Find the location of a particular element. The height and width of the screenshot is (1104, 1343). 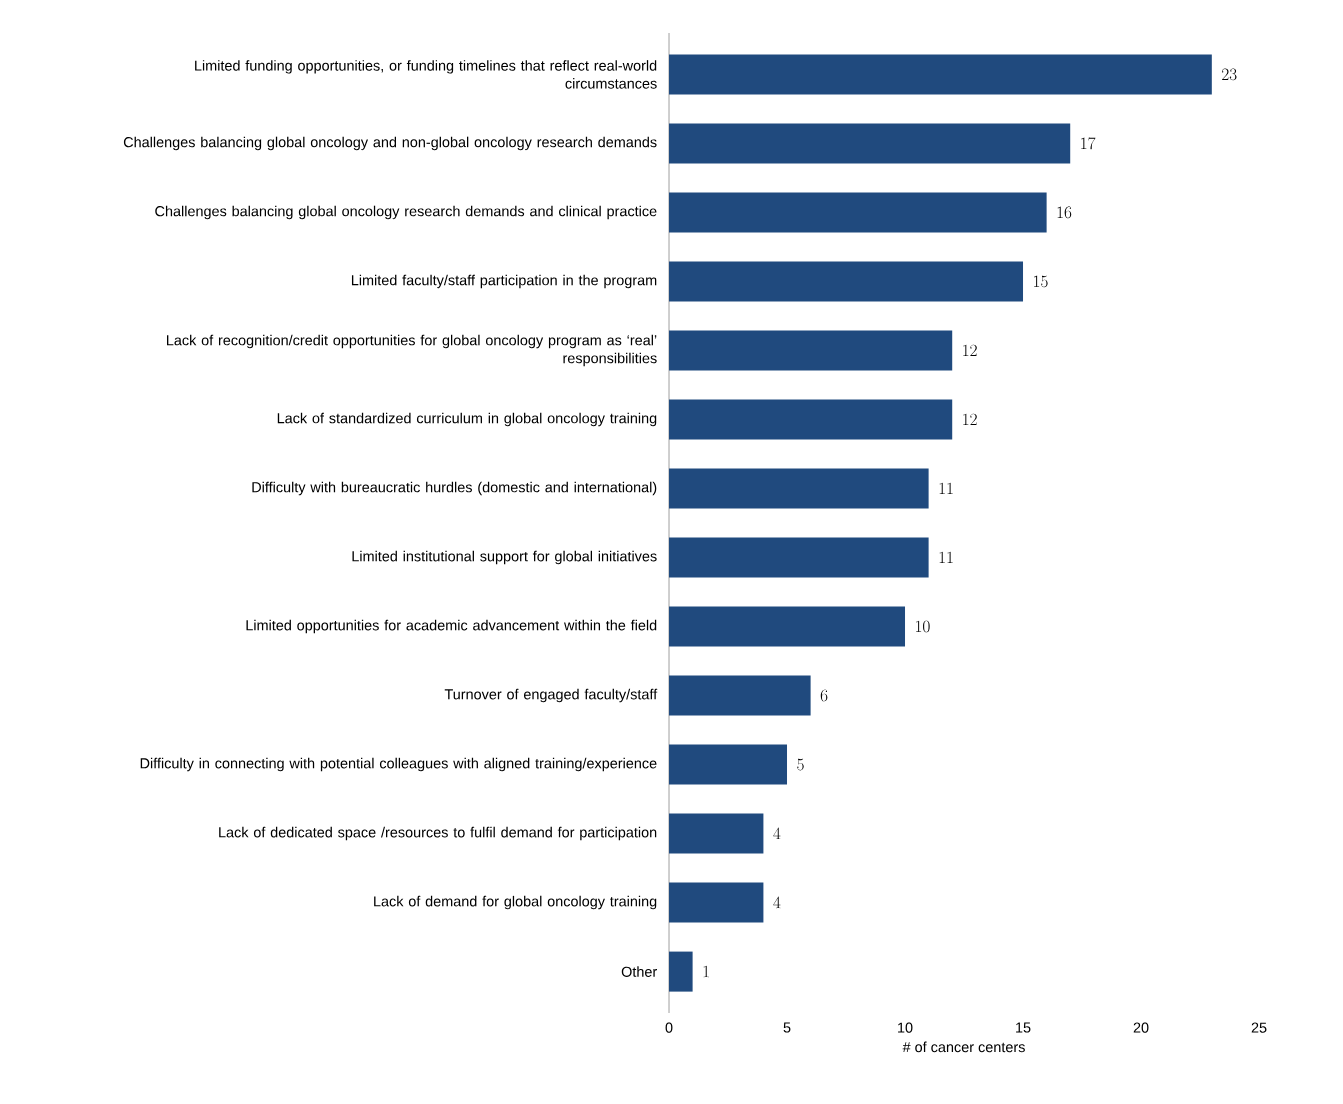

y-tick-label: Lack of demand for global oncology training is located at coordinates (515, 902).